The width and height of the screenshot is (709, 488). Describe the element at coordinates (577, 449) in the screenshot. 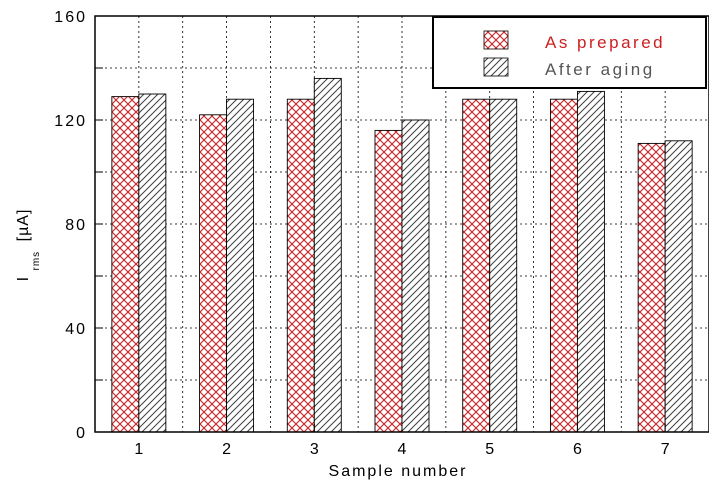

I see `x-tick-label: 6` at that location.